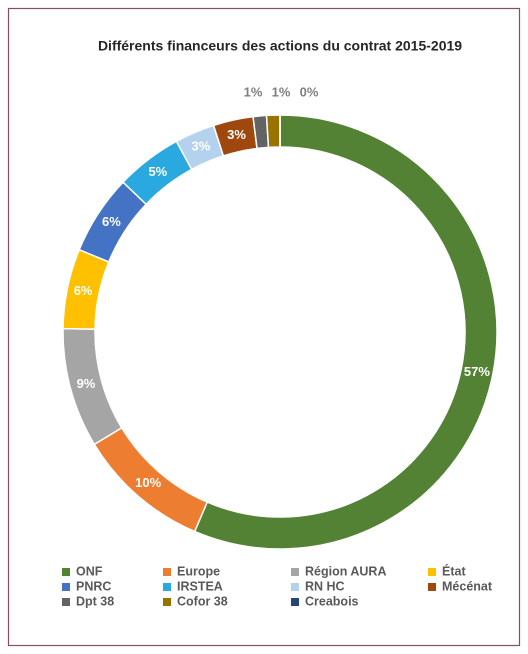 The image size is (528, 654). Describe the element at coordinates (202, 601) in the screenshot. I see `legend-label: Cofor 38` at that location.